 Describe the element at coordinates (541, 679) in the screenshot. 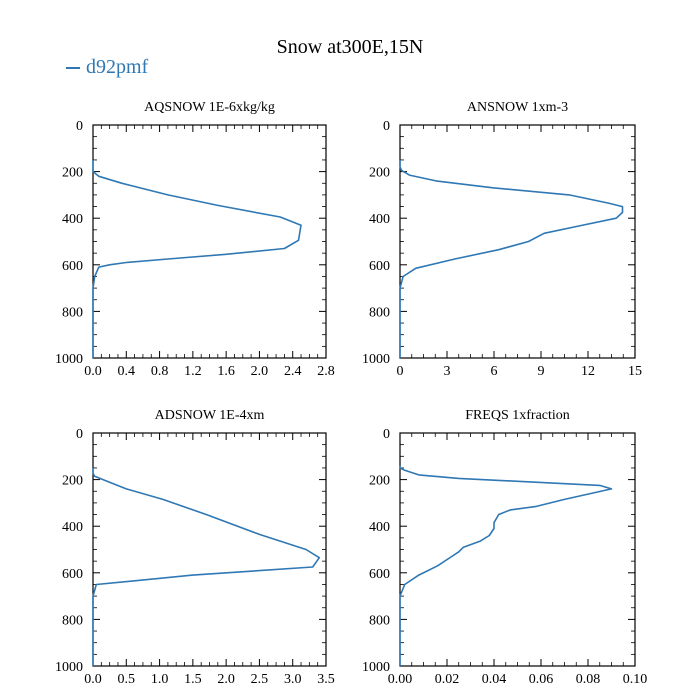

I see `x-tick-label: 0.06` at that location.